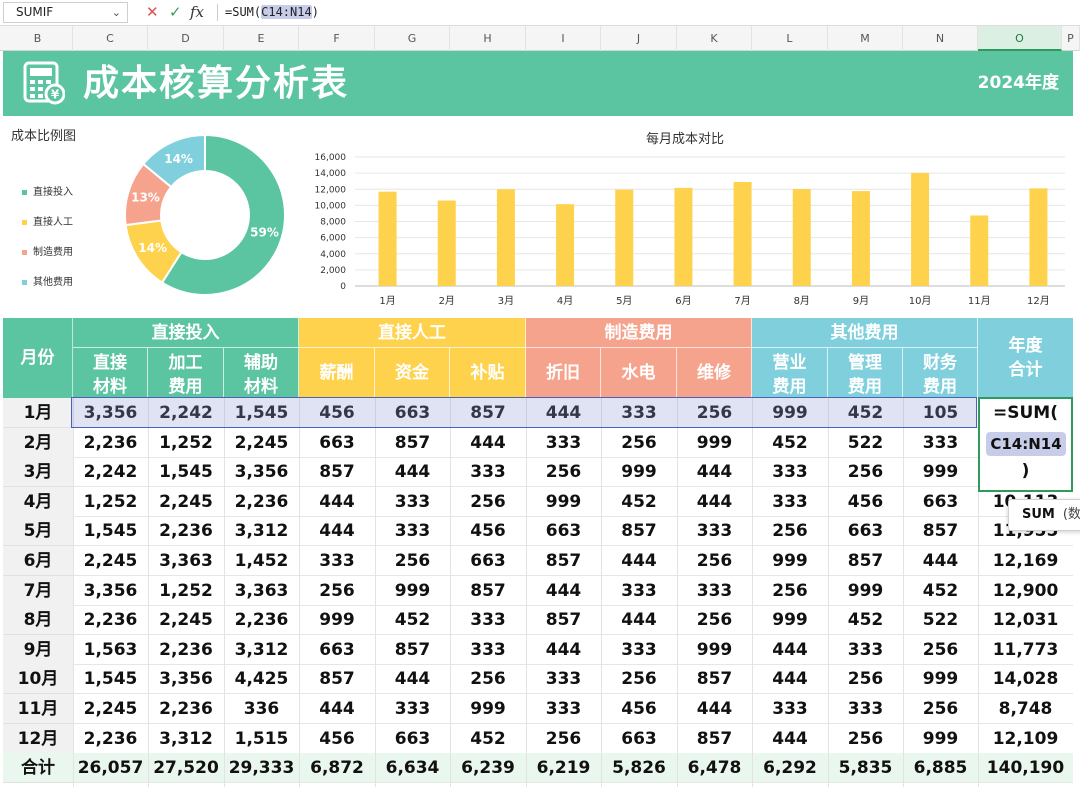 The height and width of the screenshot is (787, 1080). Describe the element at coordinates (261, 531) in the screenshot. I see `table-cell: 3,312` at that location.